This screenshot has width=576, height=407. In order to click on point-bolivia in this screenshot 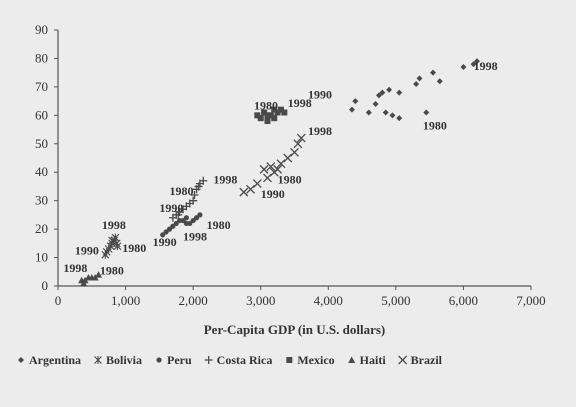, I will do `click(112, 240)`.